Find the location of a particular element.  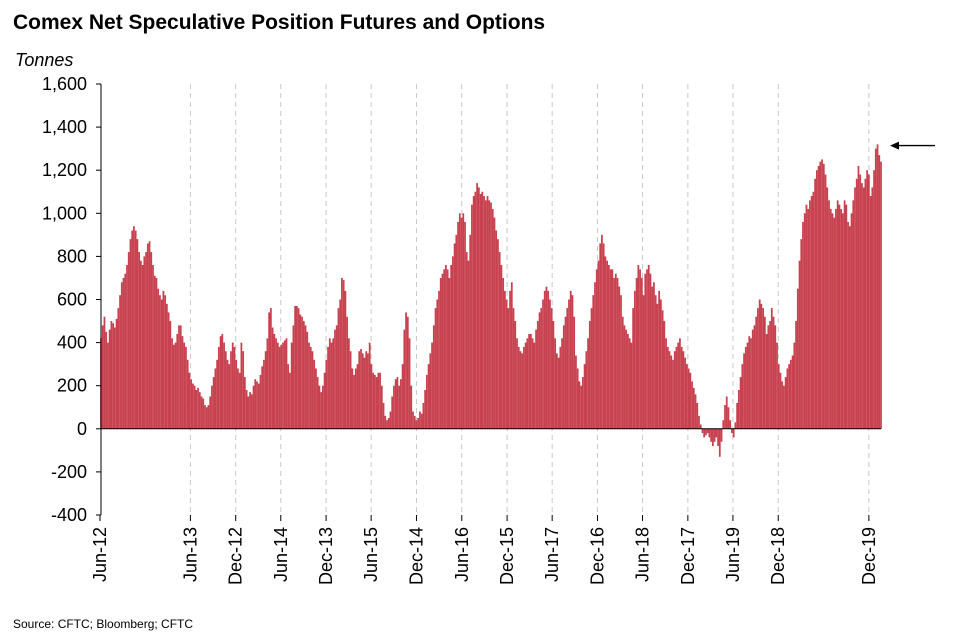

x-tick-label: Jun-15 is located at coordinates (371, 554).